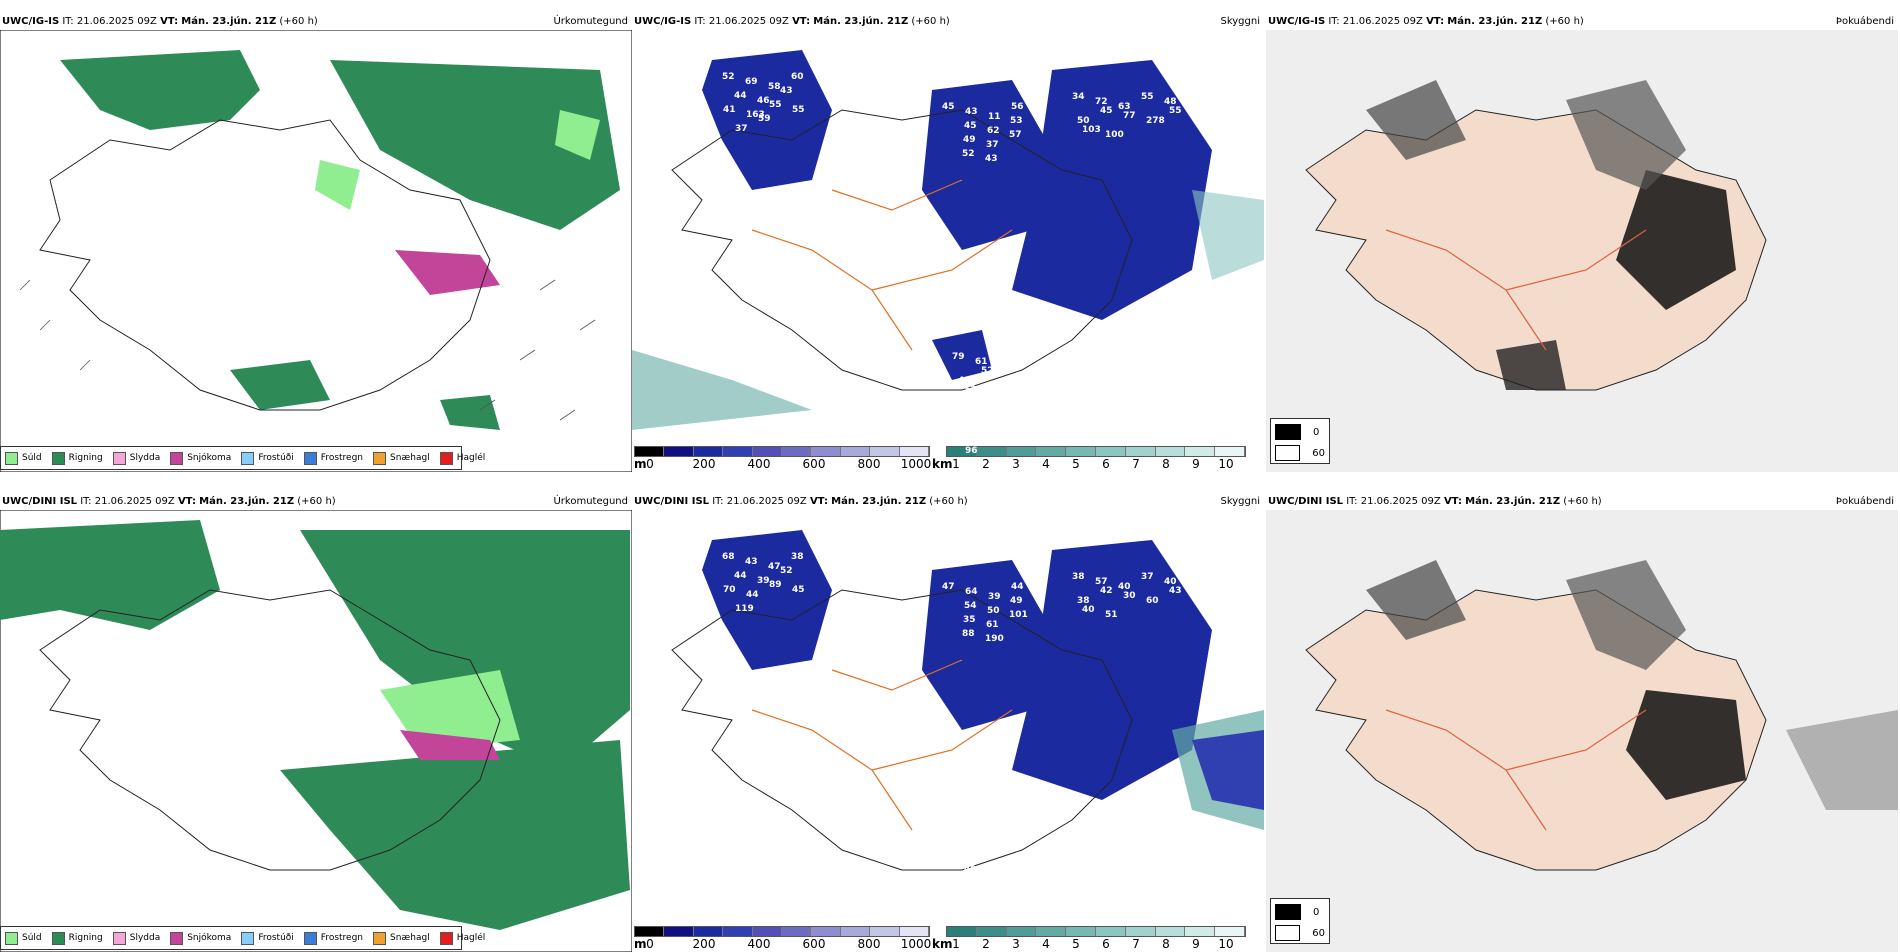 This screenshot has width=1900, height=952. What do you see at coordinates (988, 432) in the screenshot?
I see `visibility-value: 84` at bounding box center [988, 432].